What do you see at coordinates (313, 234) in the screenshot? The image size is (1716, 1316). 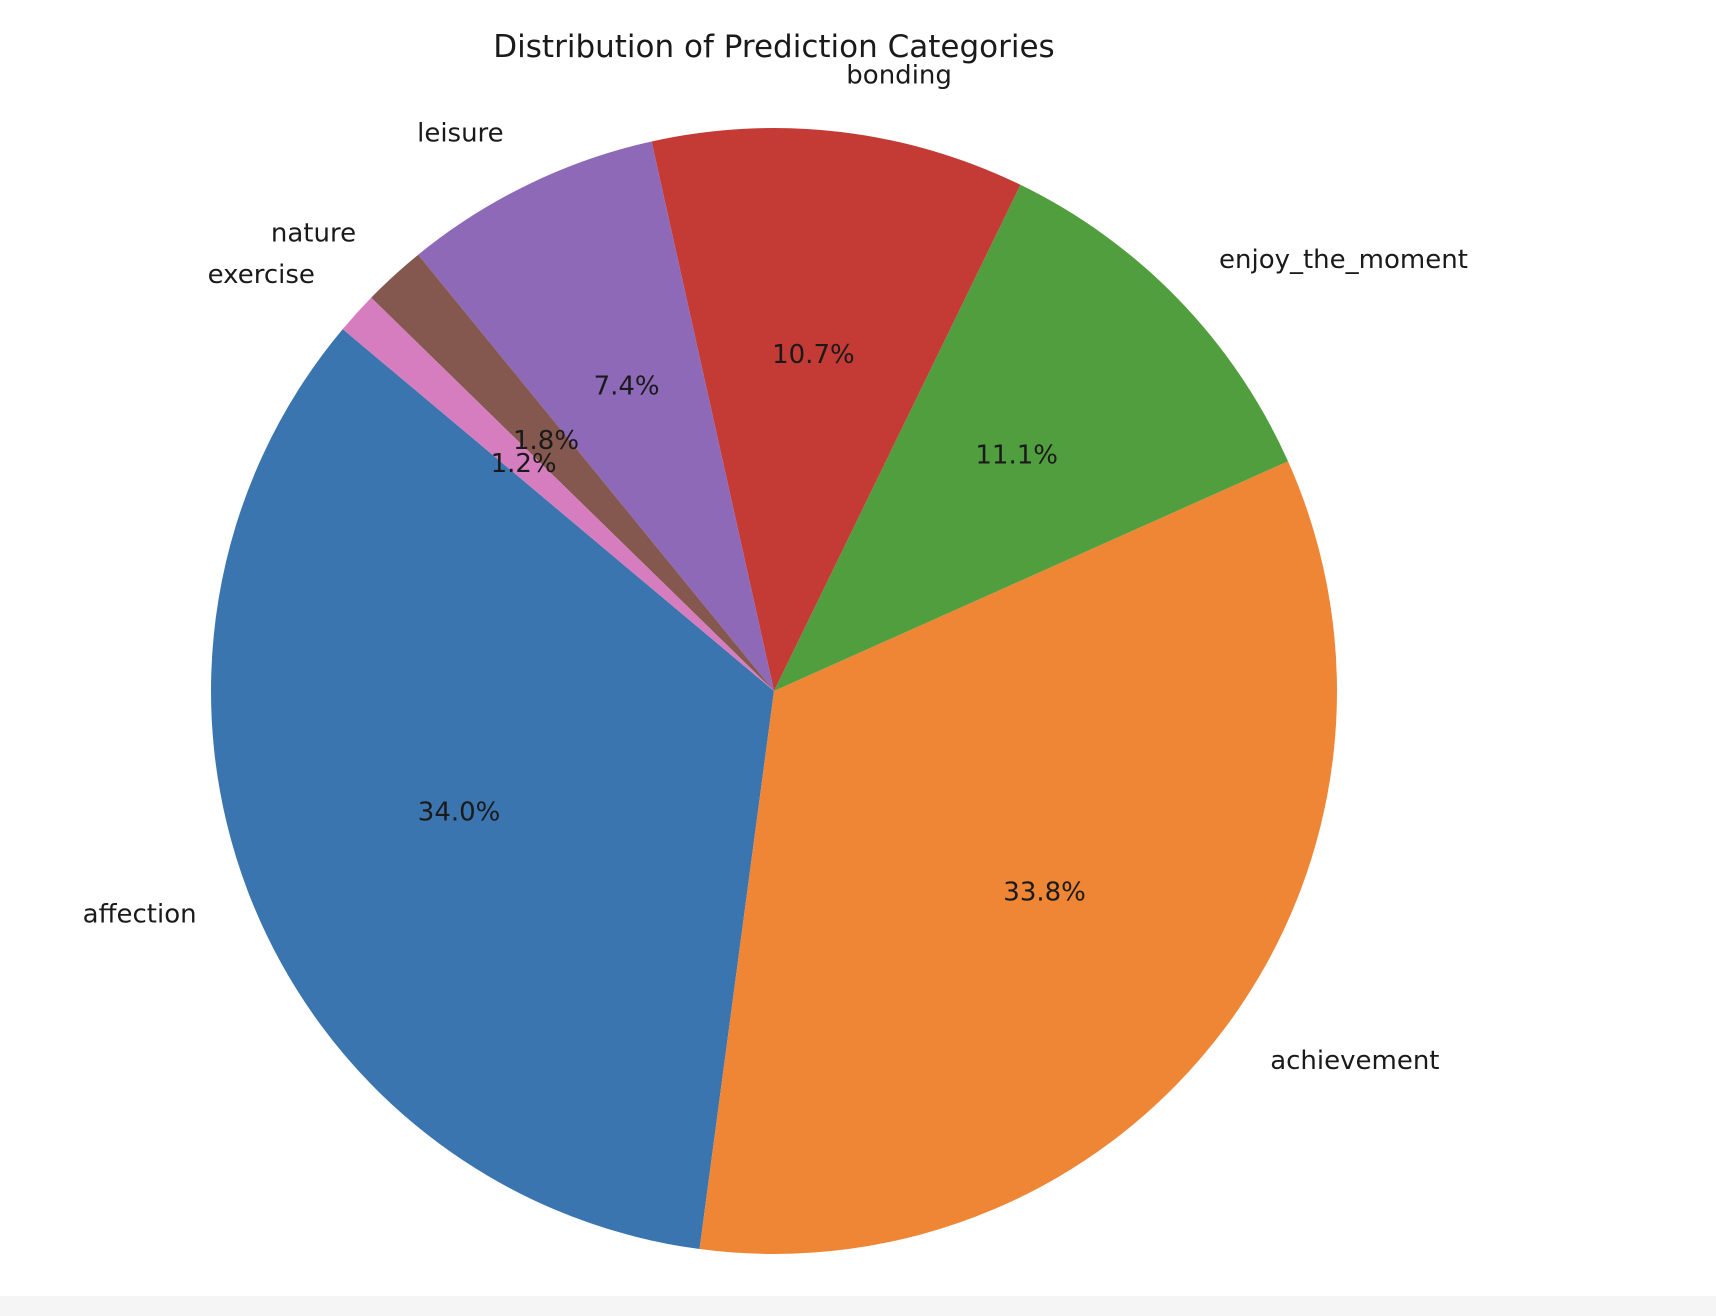 I see `category-label-nature: nature` at bounding box center [313, 234].